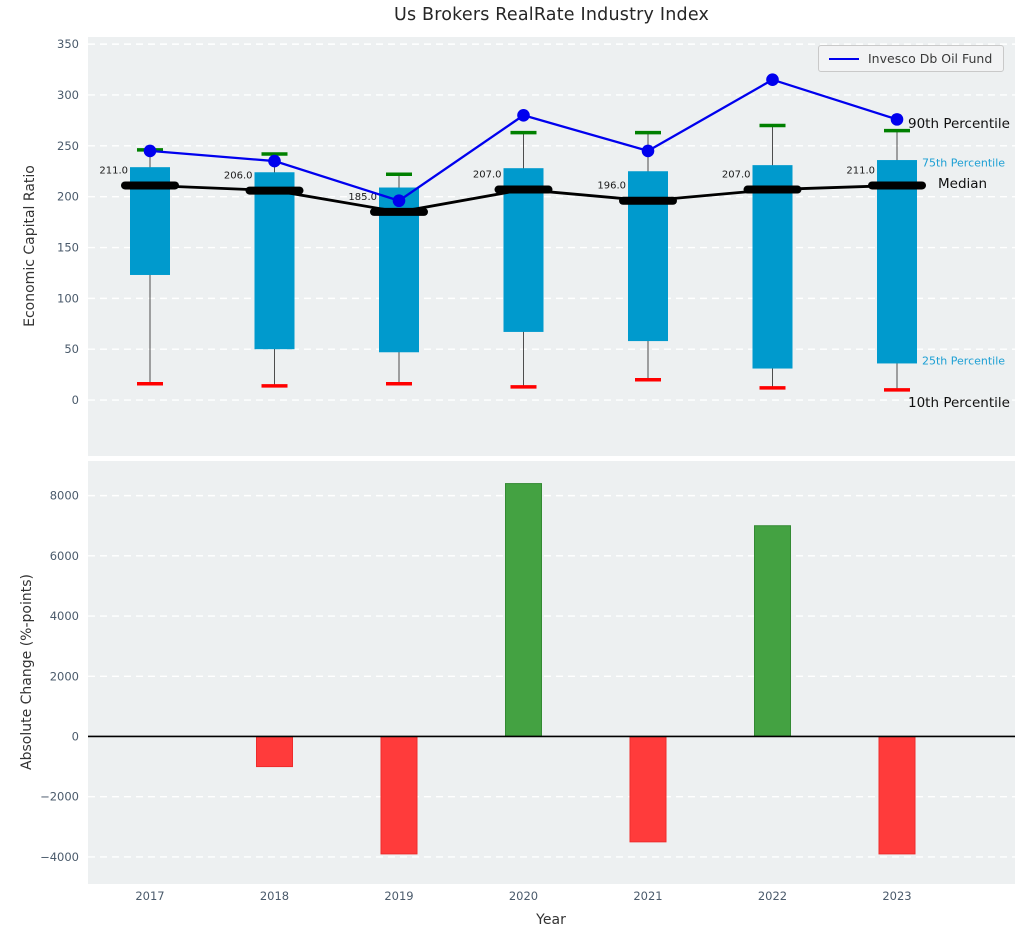 The image size is (1030, 940). What do you see at coordinates (149, 896) in the screenshot?
I see `x-tick-label: 2017` at bounding box center [149, 896].